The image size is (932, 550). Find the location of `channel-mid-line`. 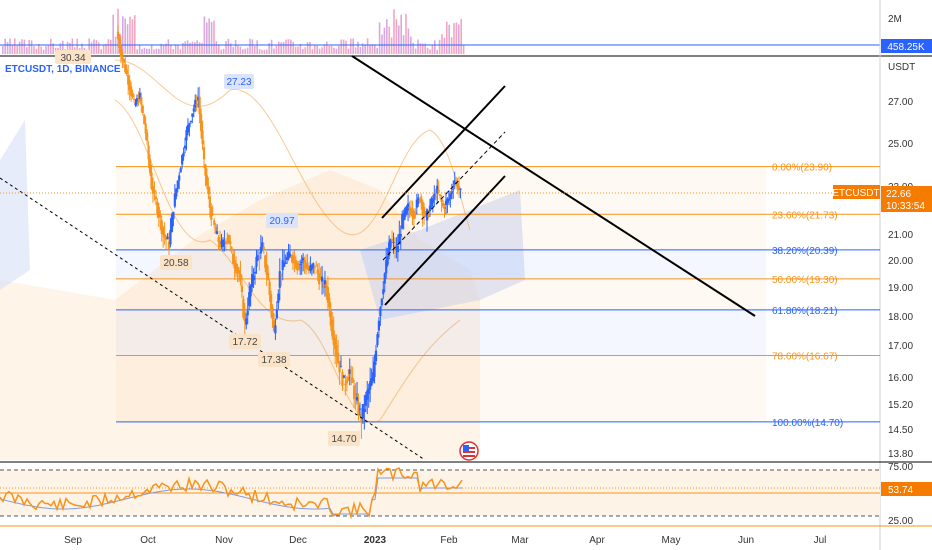

channel-mid-line is located at coordinates (444, 196).